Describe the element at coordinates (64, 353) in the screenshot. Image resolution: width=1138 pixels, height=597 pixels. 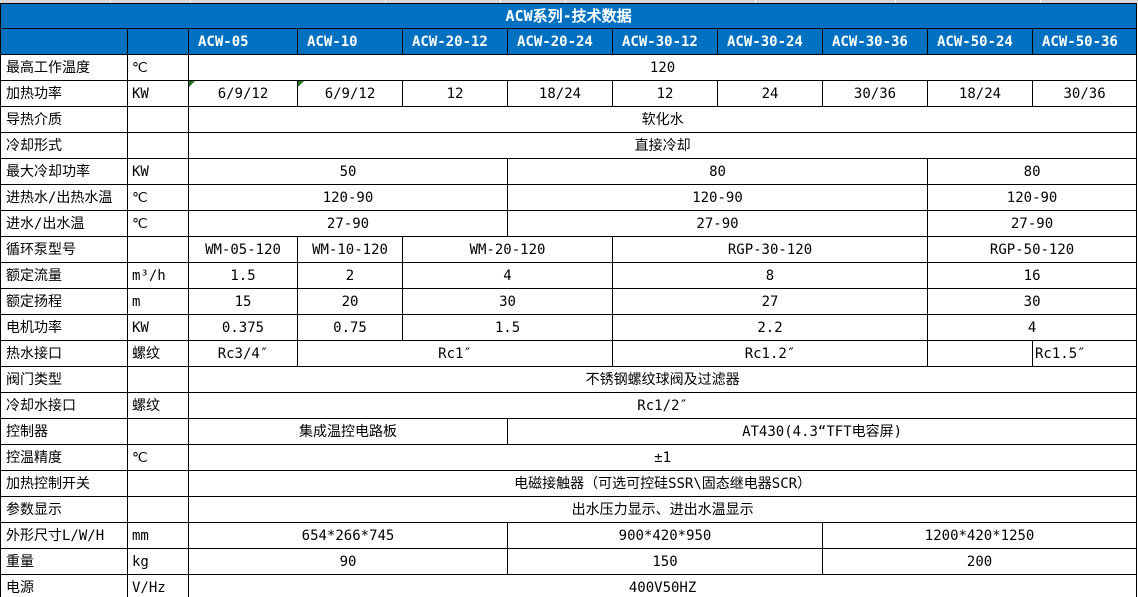
I see `row-label-cell: 热水接口` at that location.